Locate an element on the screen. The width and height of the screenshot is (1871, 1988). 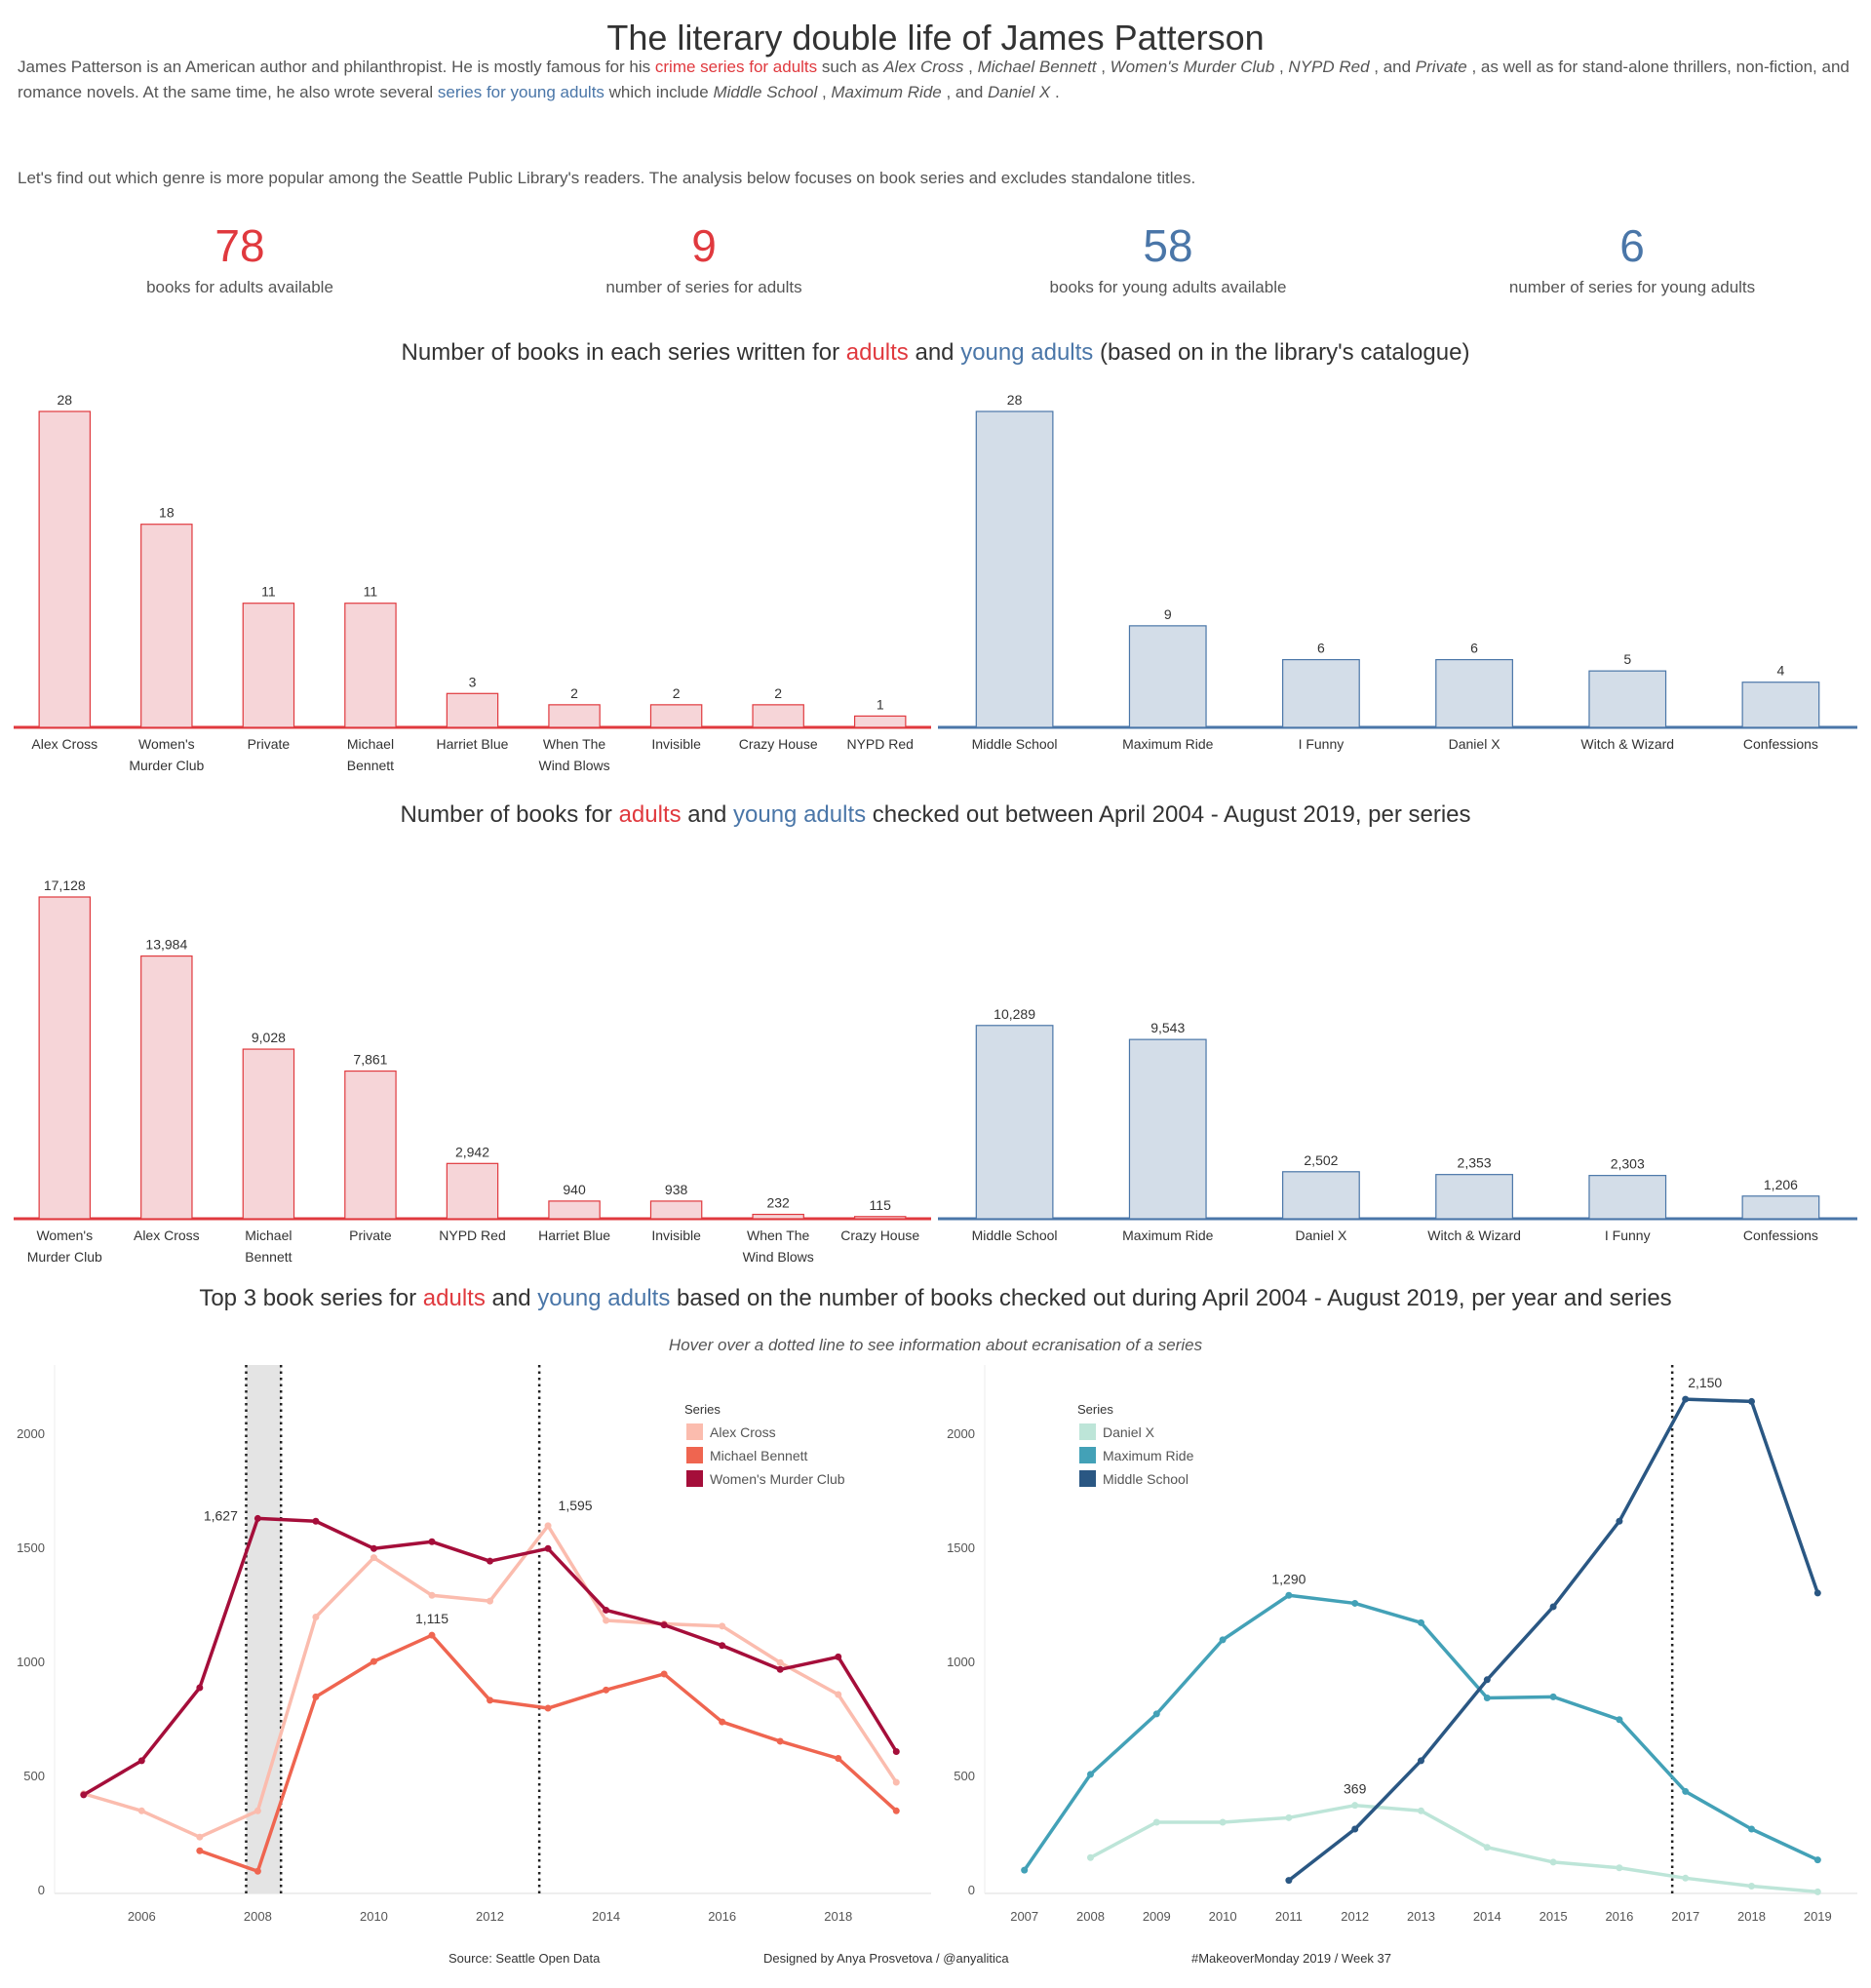
category-label: Confessions is located at coordinates (1780, 1235).